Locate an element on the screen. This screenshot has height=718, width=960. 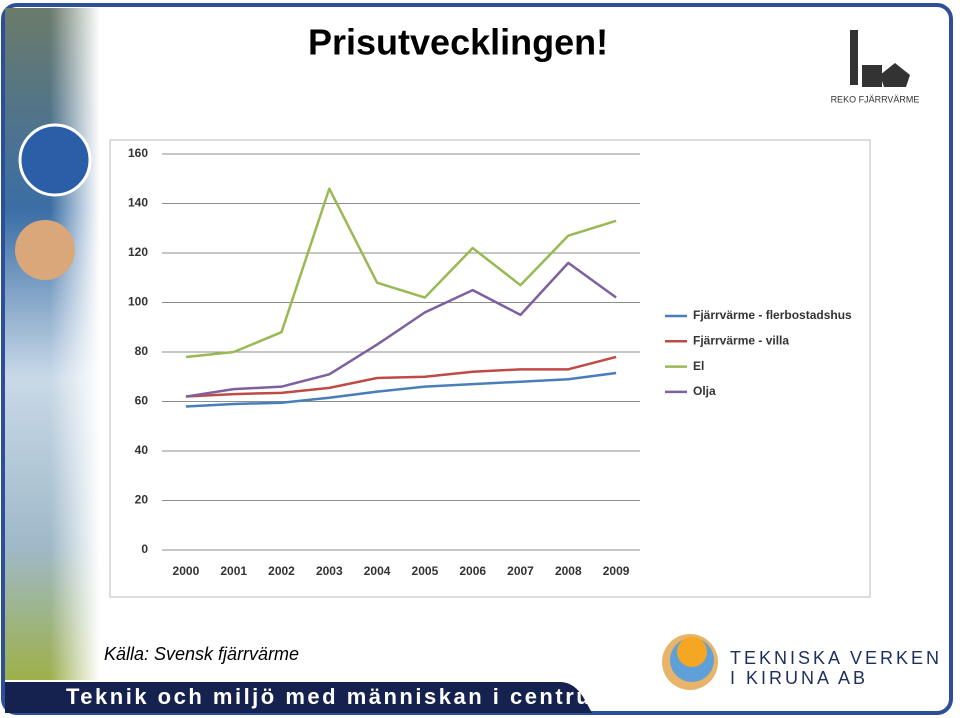
x-tick-label: 2000 is located at coordinates (186, 571).